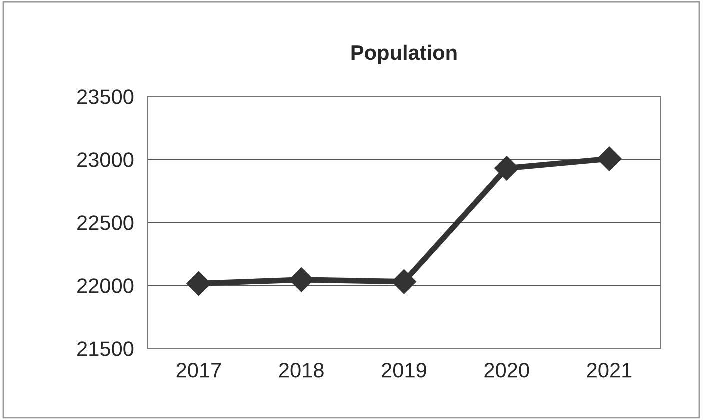 This screenshot has height=420, width=703. I want to click on x-tick-label: 2020, so click(507, 370).